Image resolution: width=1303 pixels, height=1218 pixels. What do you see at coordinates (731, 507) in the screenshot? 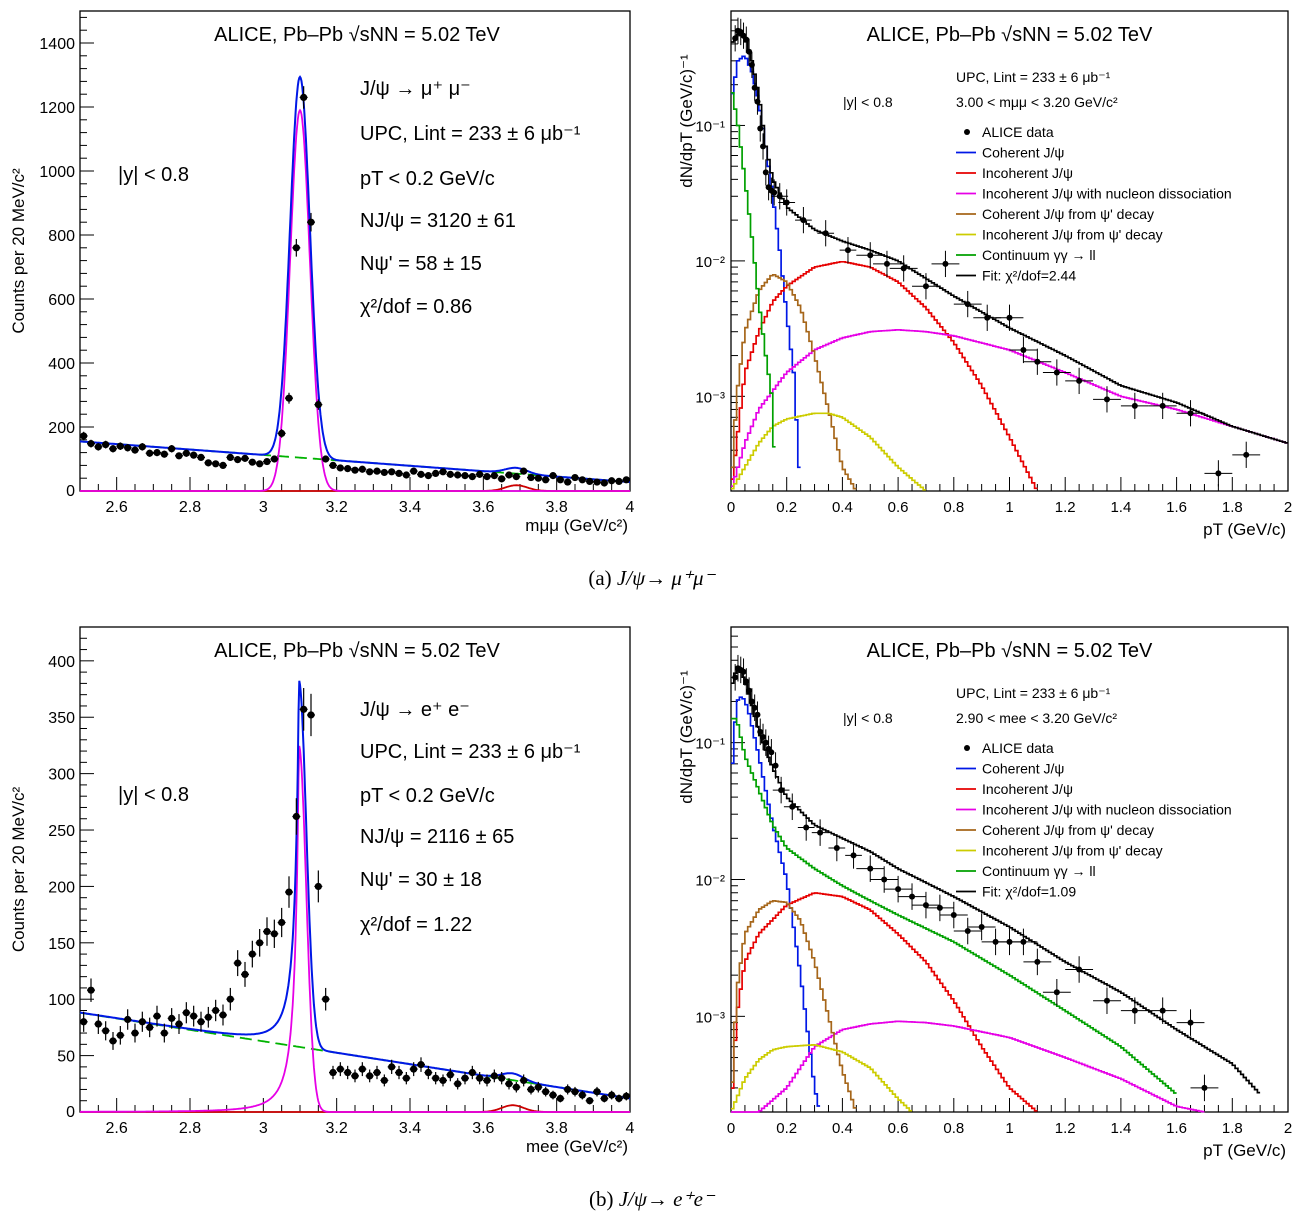
I see `x-tick-label: 0` at bounding box center [731, 507].